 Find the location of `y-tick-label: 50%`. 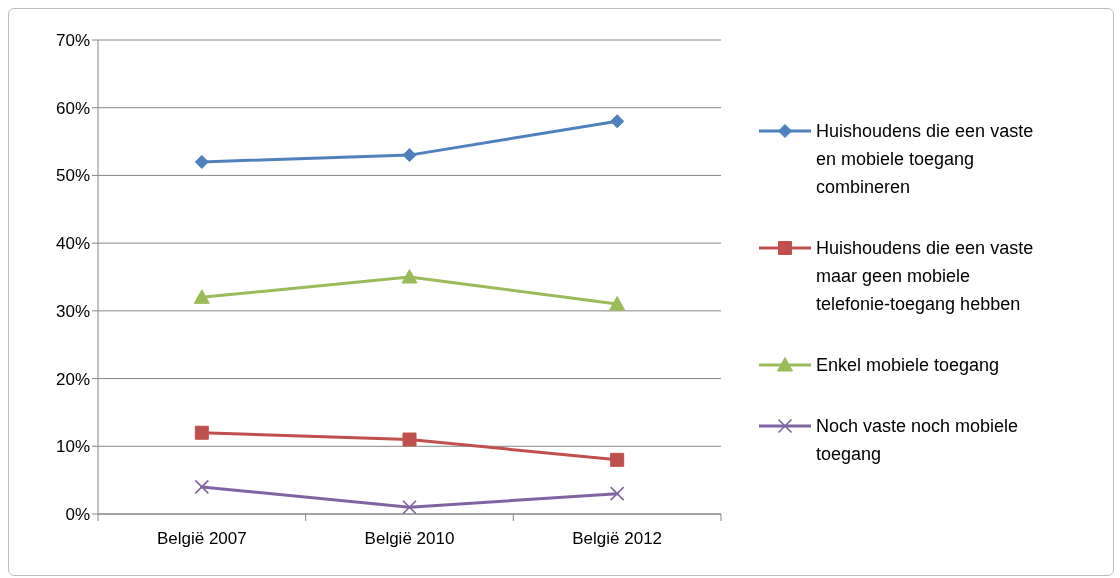

y-tick-label: 50% is located at coordinates (72, 176).